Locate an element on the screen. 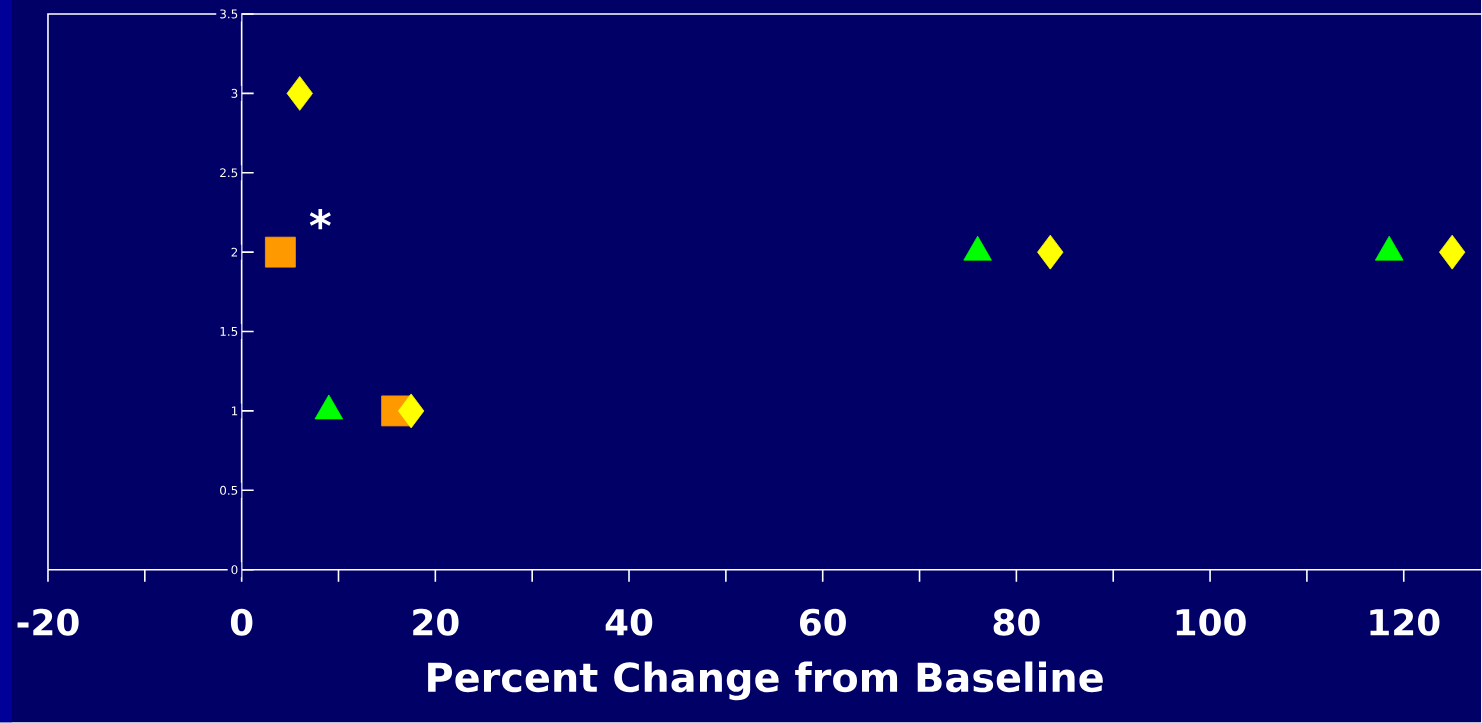  x-axis-title: Percent Change from Baseline is located at coordinates (765, 681).